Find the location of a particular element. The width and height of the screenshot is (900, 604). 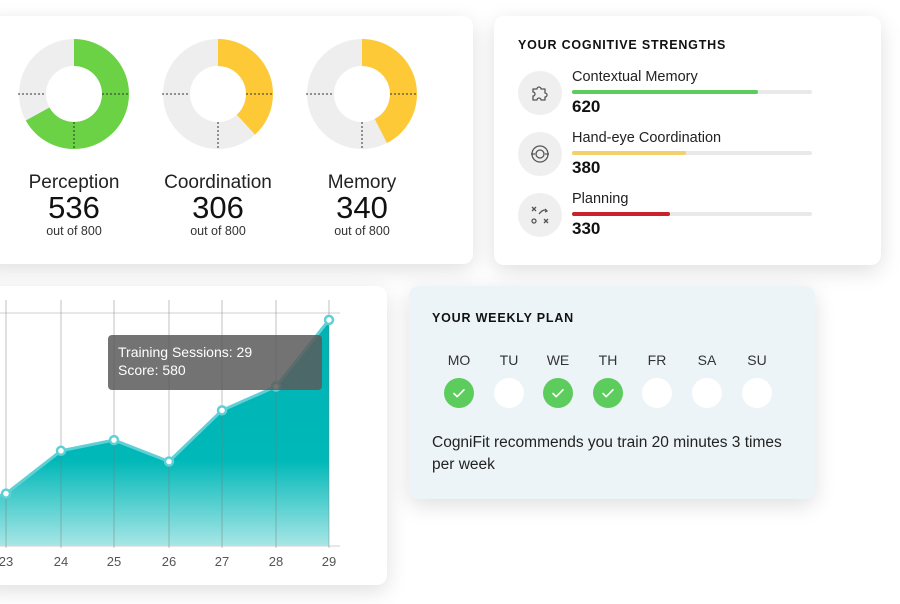

score-value: 340 is located at coordinates (362, 207).